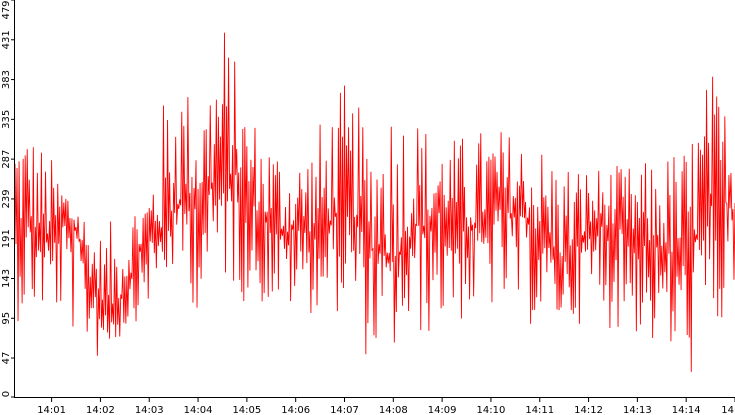  What do you see at coordinates (6, 79) in the screenshot?
I see `y-tick-label: 383` at bounding box center [6, 79].